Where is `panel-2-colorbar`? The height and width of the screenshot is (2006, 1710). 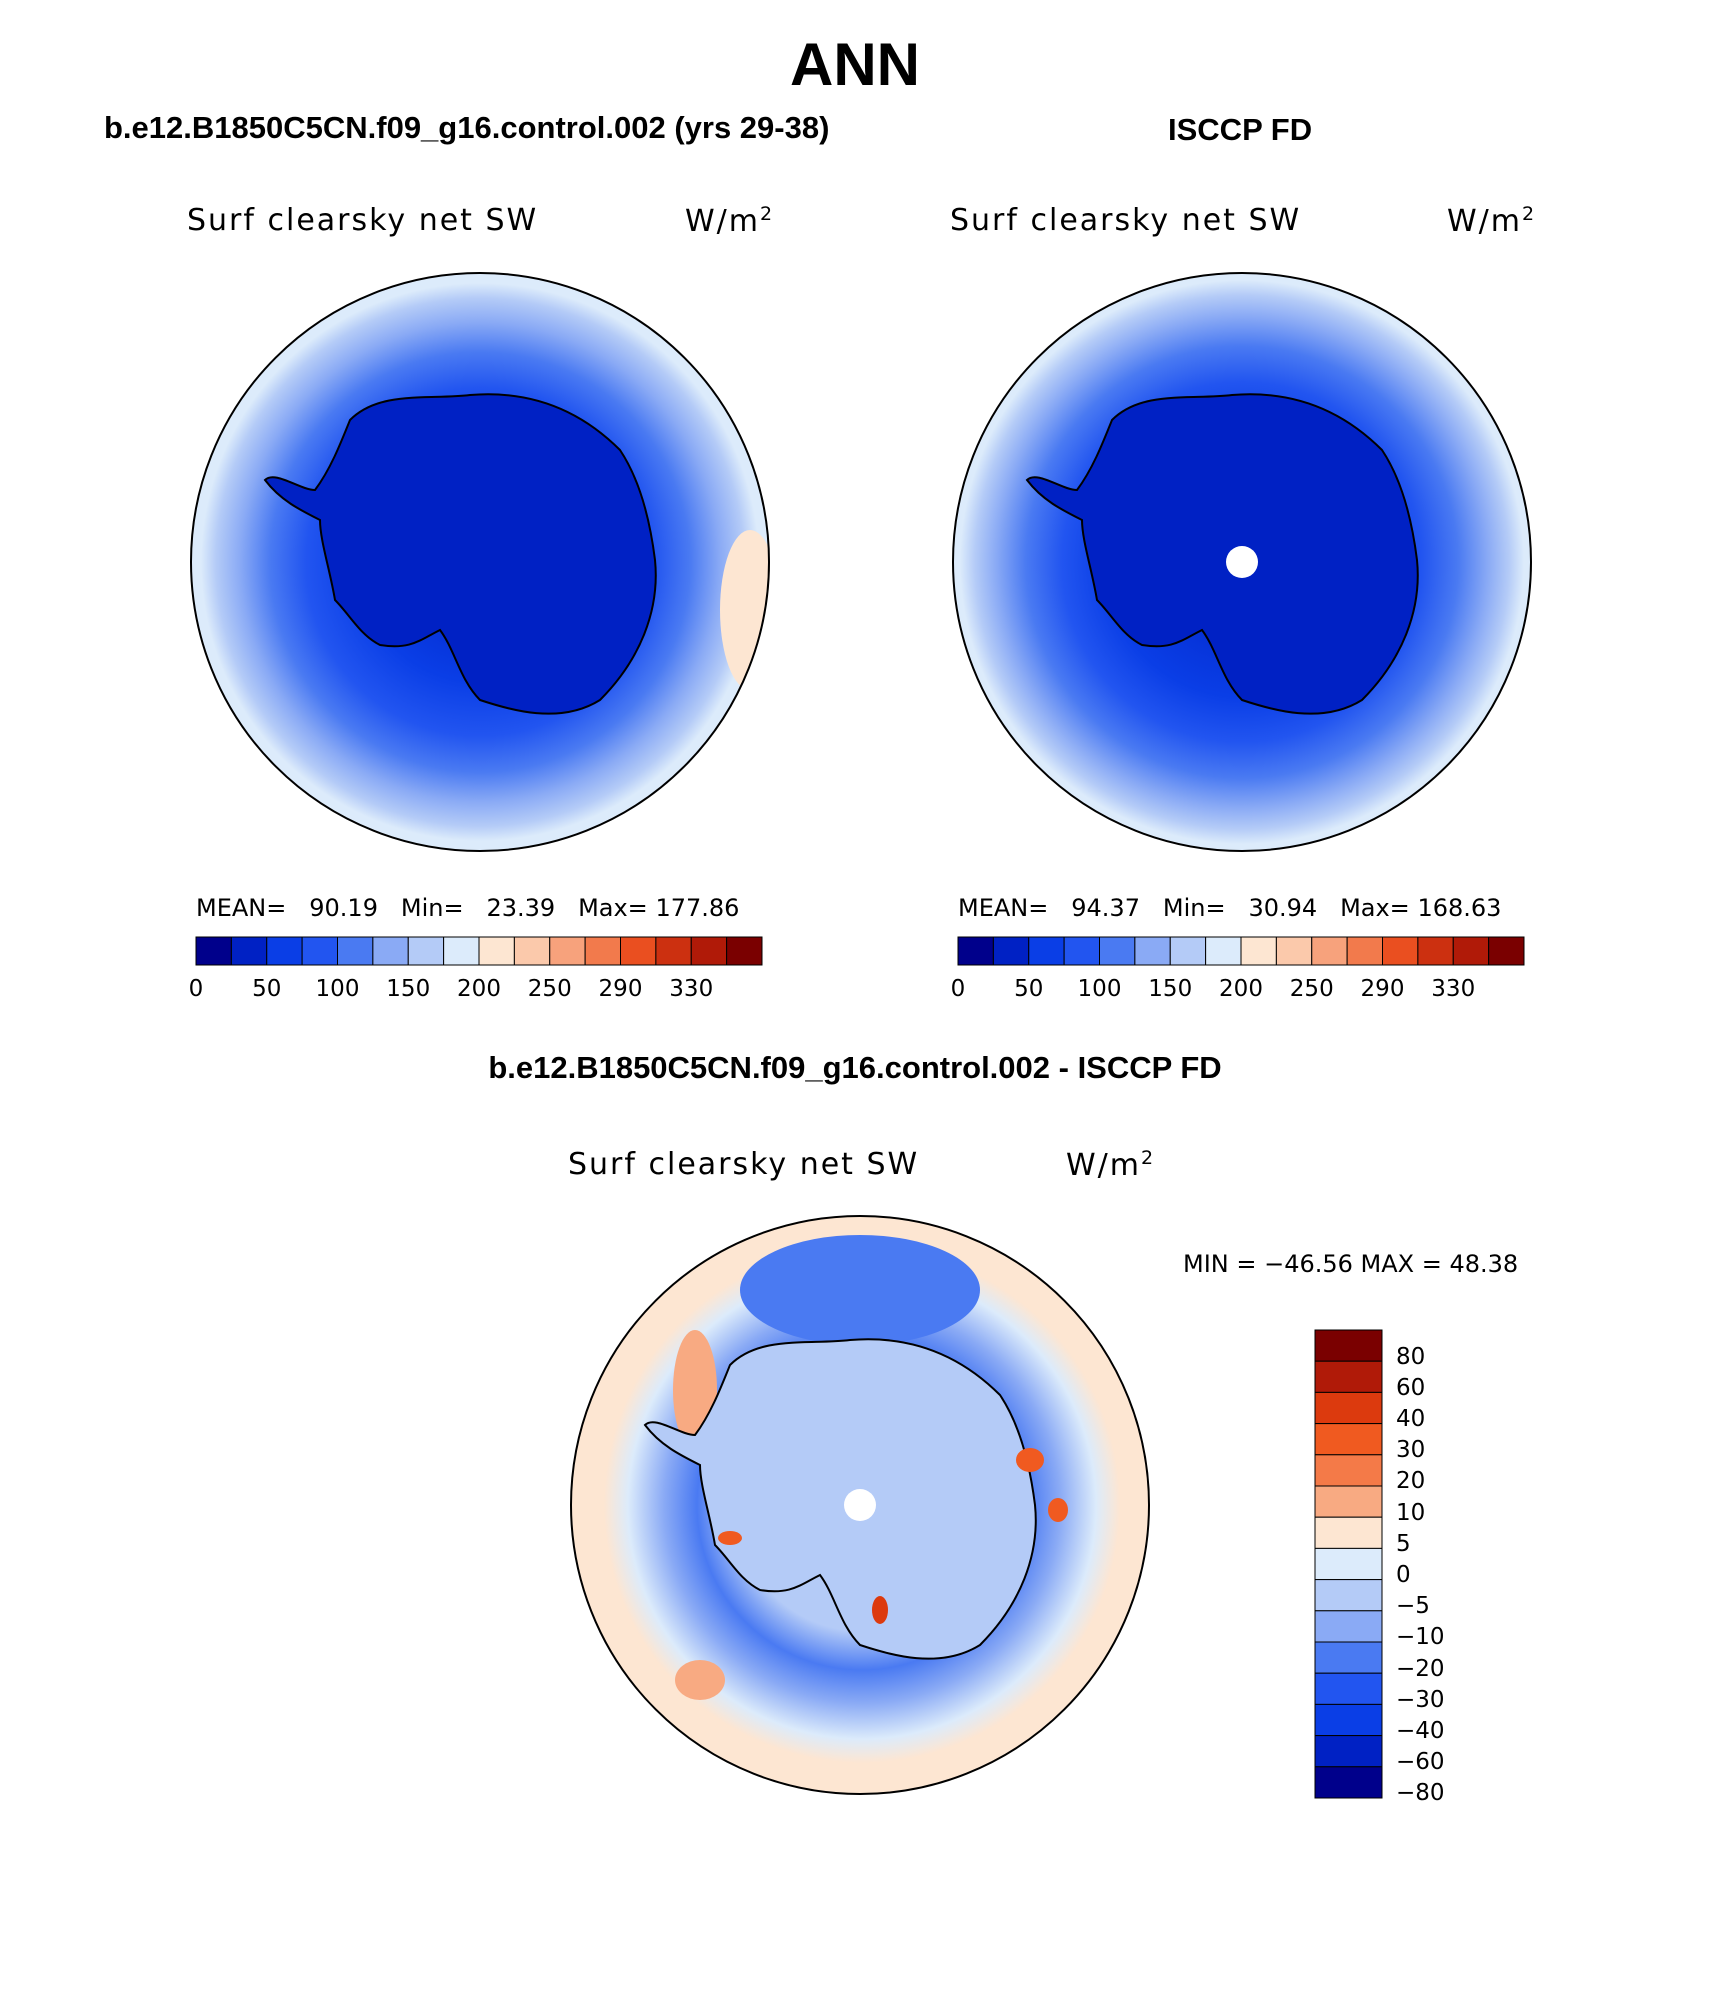 panel-2-colorbar is located at coordinates (1241, 951).